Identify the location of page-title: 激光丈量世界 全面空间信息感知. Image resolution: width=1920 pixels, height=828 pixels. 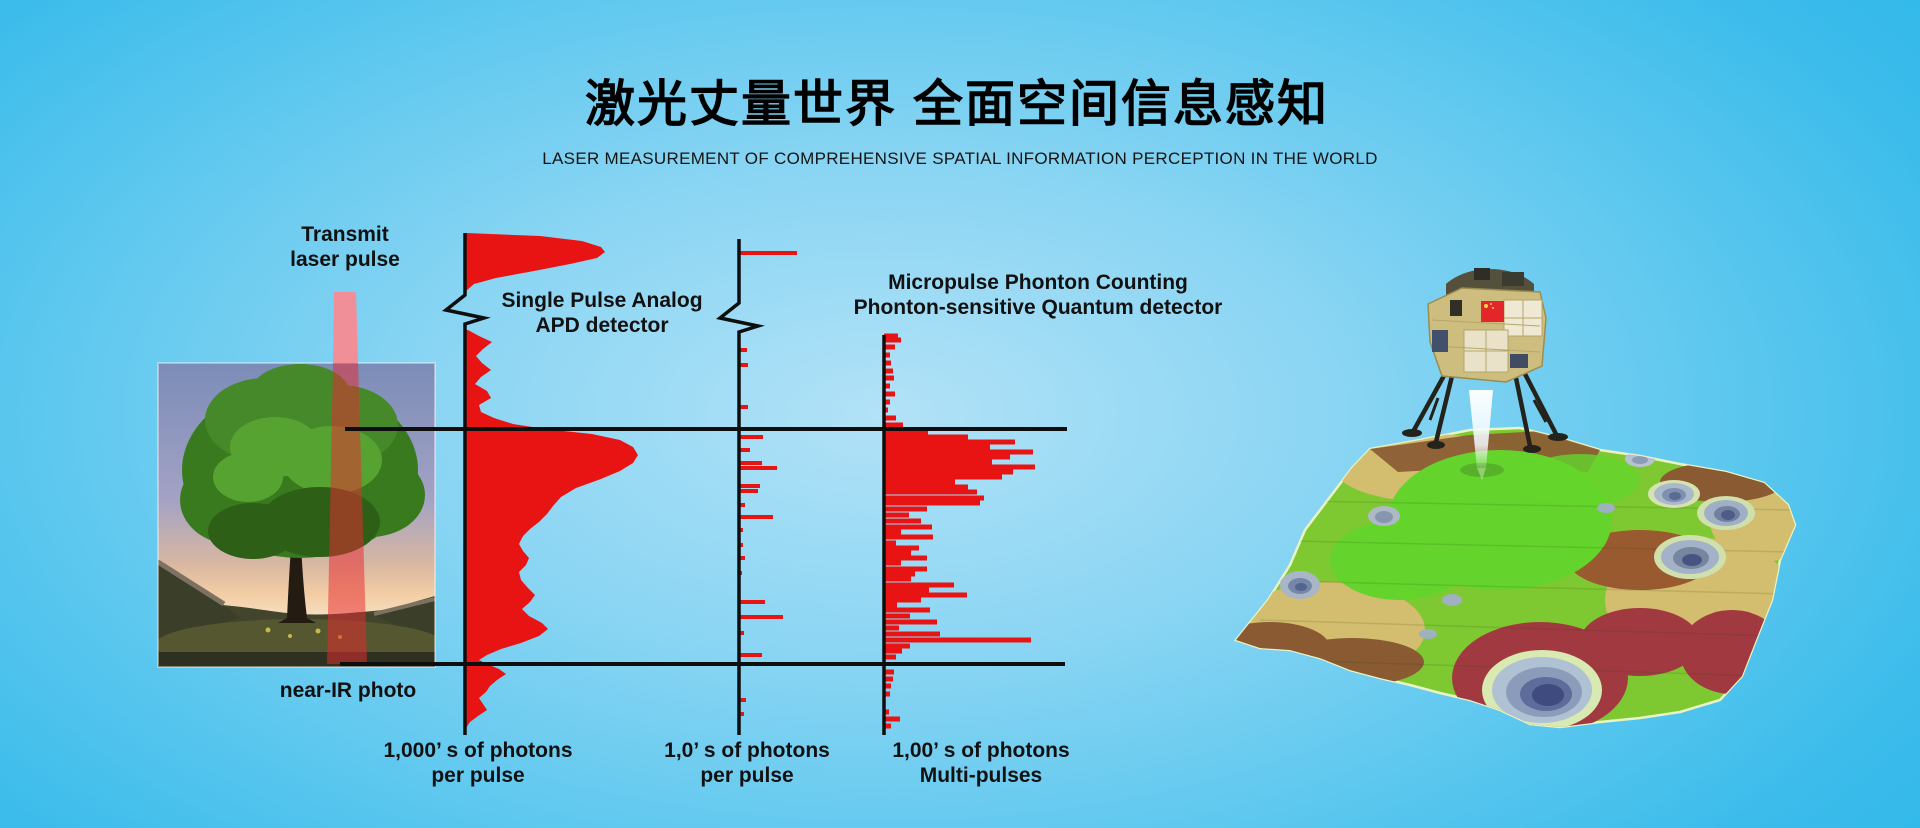
(957, 104).